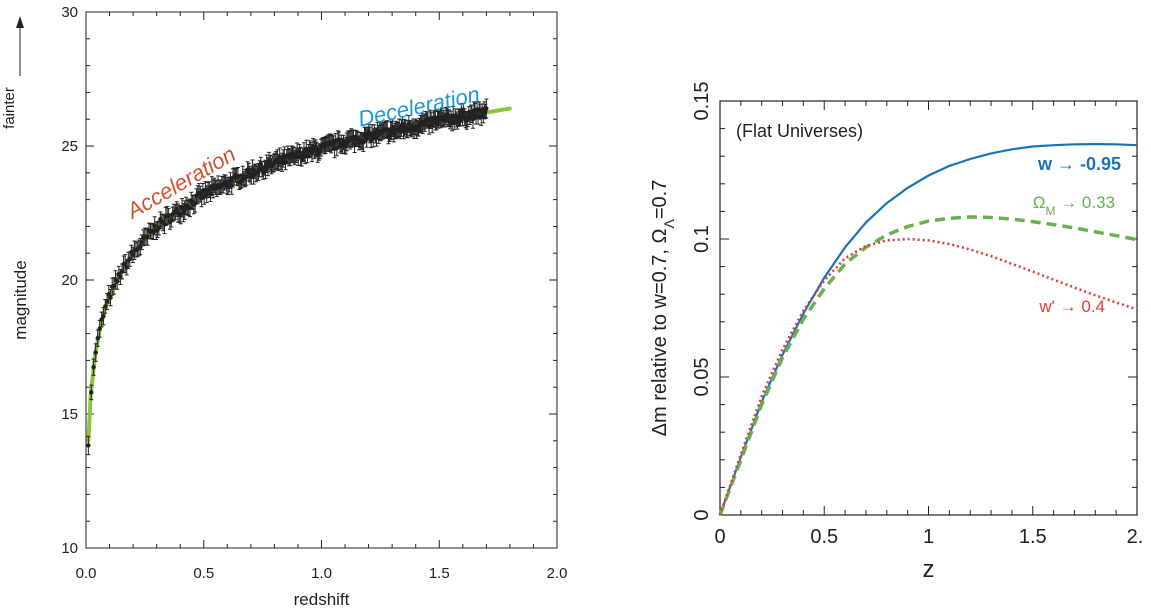  Describe the element at coordinates (702, 377) in the screenshot. I see `y-tick-label: 0.05` at that location.